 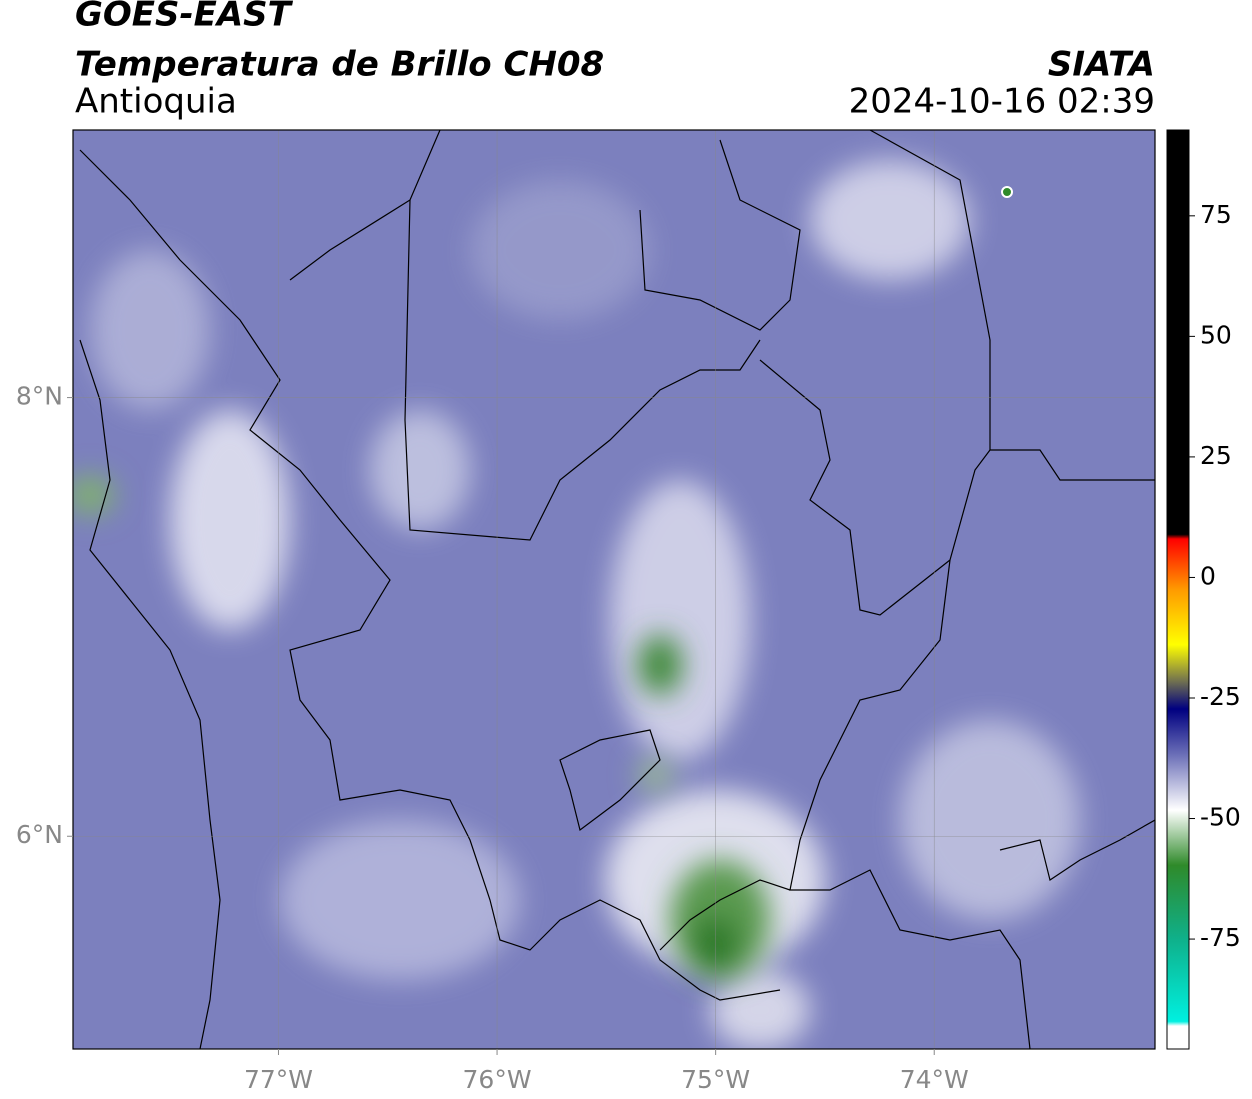 What do you see at coordinates (1220, 937) in the screenshot?
I see `colorbar-tick-label: -75` at bounding box center [1220, 937].